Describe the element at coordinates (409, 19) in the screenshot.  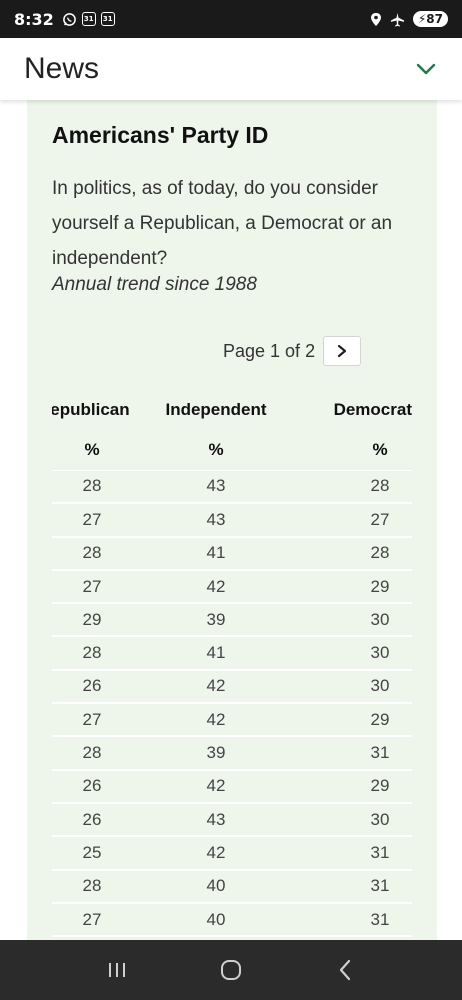
I see `system-icons: ⚡87` at that location.